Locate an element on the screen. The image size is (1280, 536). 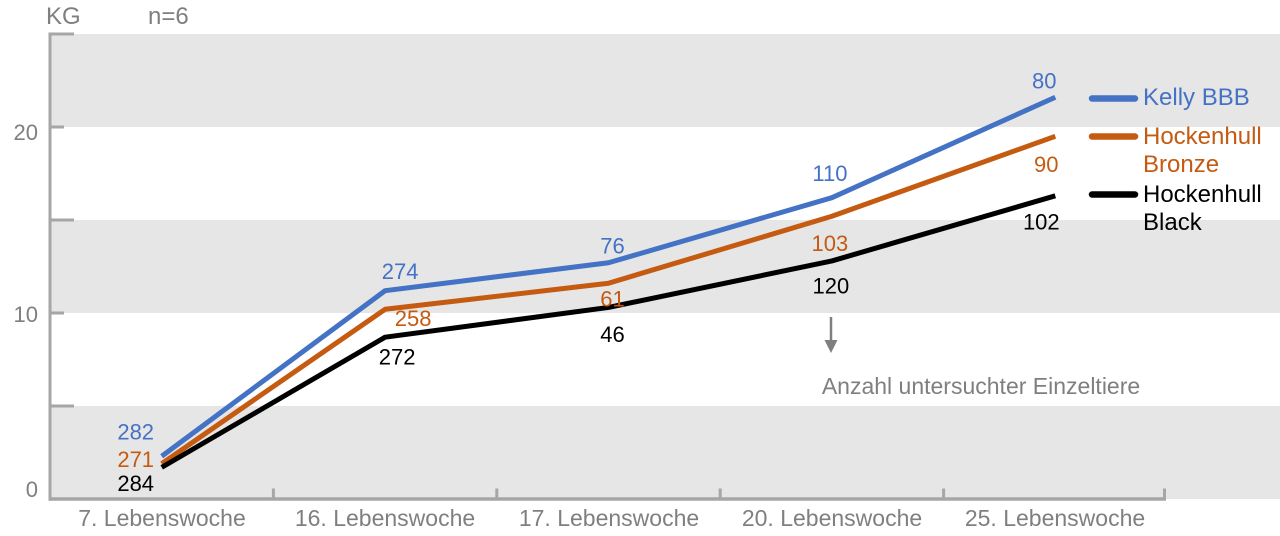
count-label-hockenhull-black: 102 is located at coordinates (1041, 221).